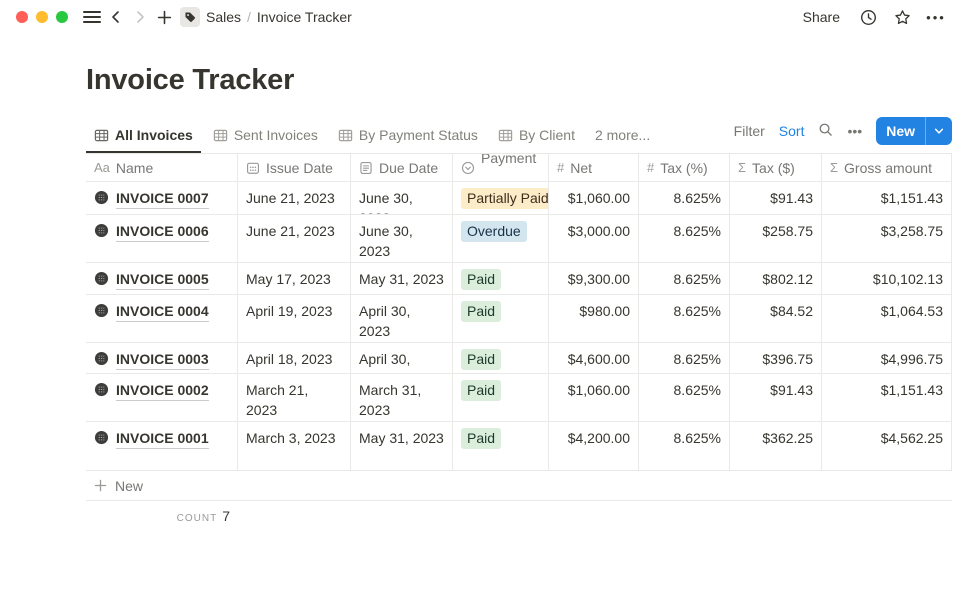  What do you see at coordinates (854, 131) in the screenshot?
I see `view-more-button: •••` at bounding box center [854, 131].